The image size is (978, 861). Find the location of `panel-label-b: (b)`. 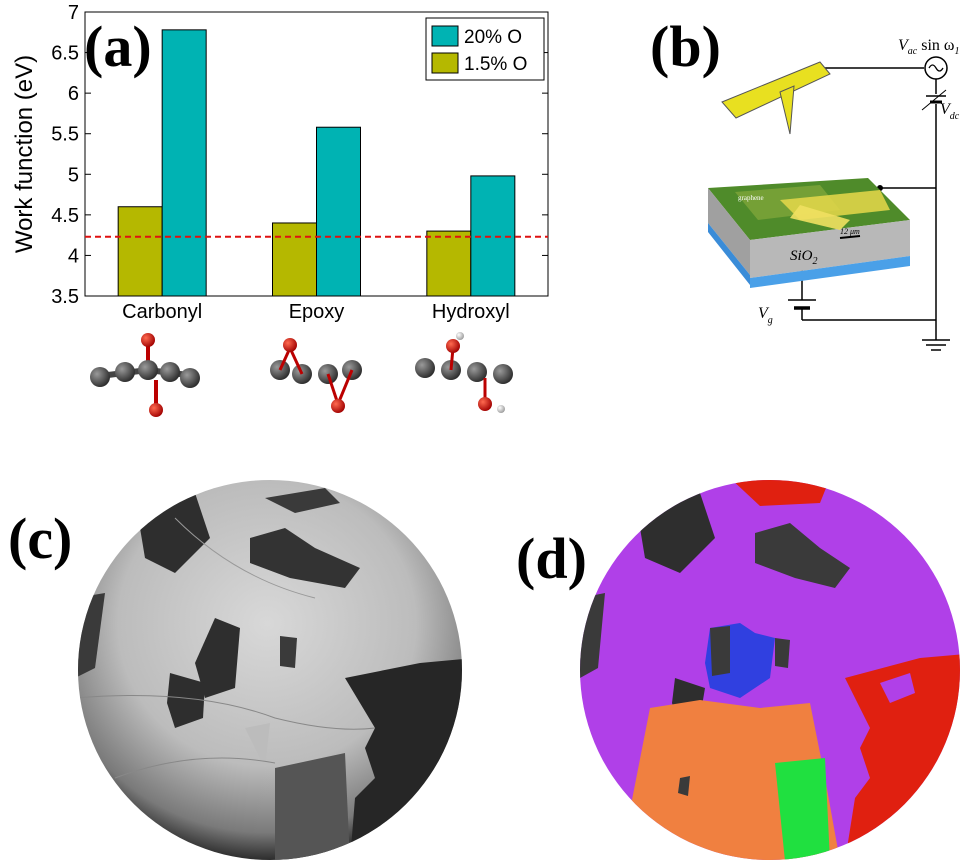

panel-label-b: (b) is located at coordinates (685, 46).